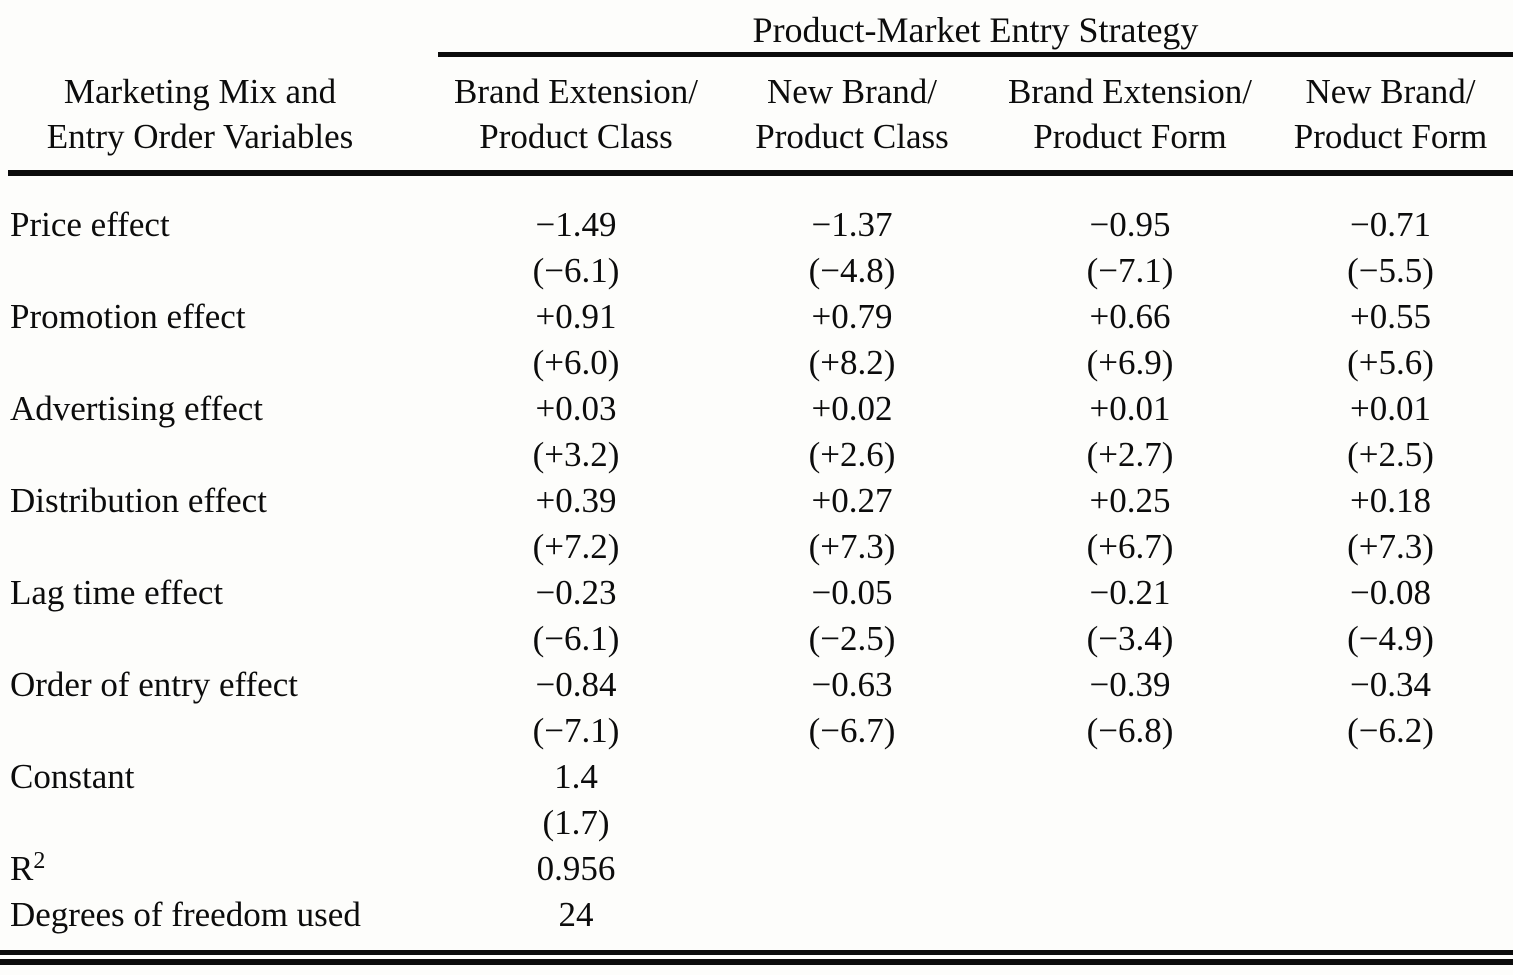  I want to click on table-row-promotion-effect: Promotion effect +0.91 +0.79 +0.66 +0.55, so click(756, 317).